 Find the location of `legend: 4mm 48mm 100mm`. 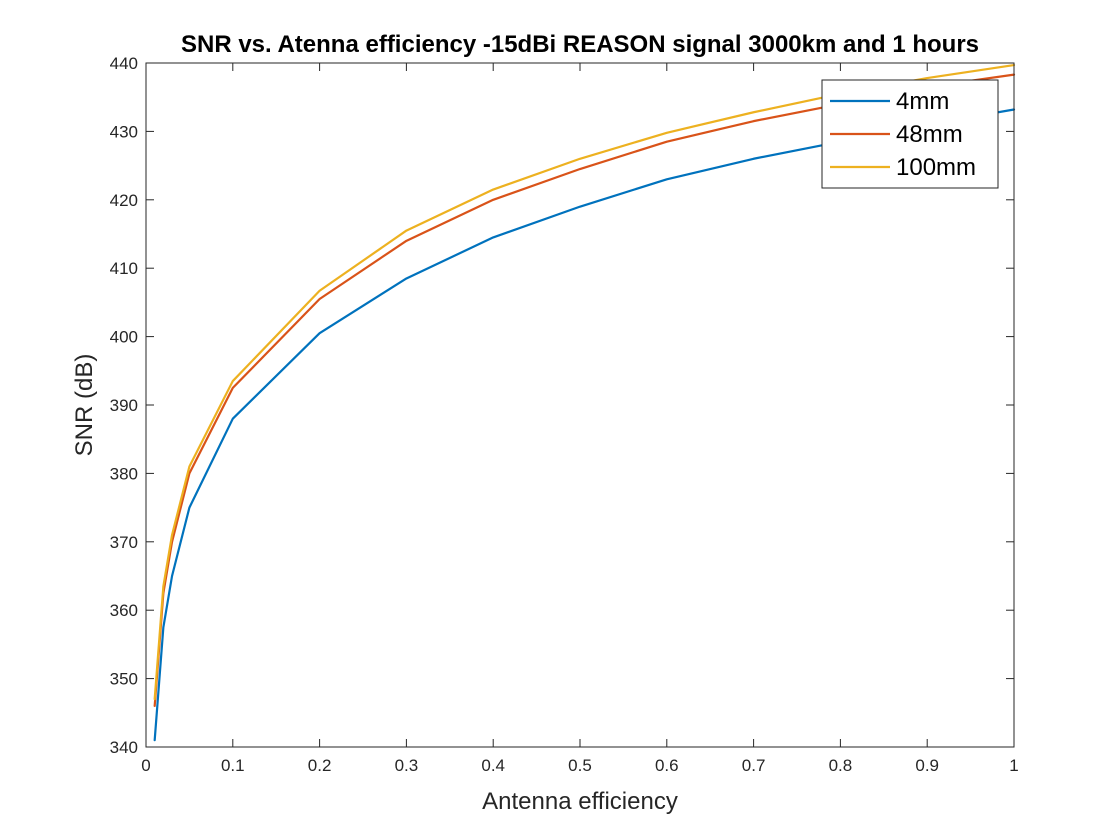

legend: 4mm 48mm 100mm is located at coordinates (910, 134).